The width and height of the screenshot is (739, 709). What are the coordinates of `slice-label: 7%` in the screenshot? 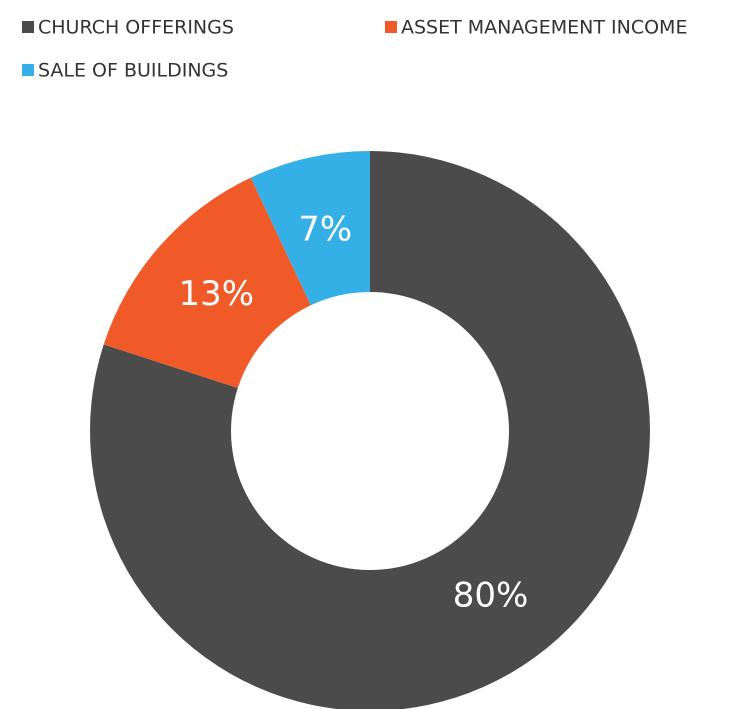 It's located at (325, 229).